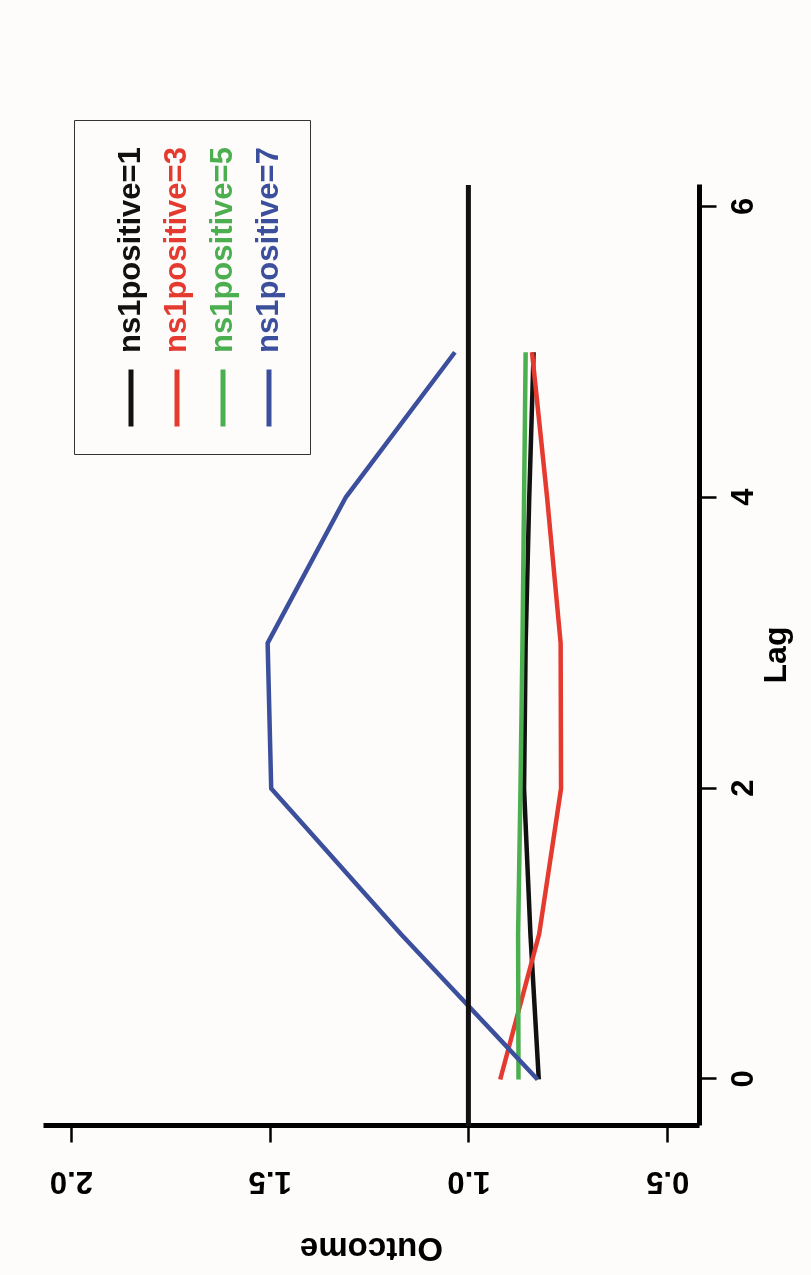  What do you see at coordinates (668, 1182) in the screenshot?
I see `x-tick-label: 0.5` at bounding box center [668, 1182].